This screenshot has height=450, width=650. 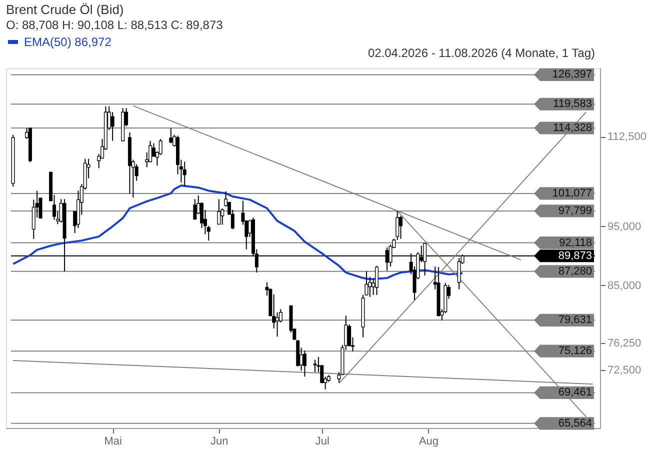 What do you see at coordinates (428, 442) in the screenshot?
I see `x-tick-label: Aug` at bounding box center [428, 442].